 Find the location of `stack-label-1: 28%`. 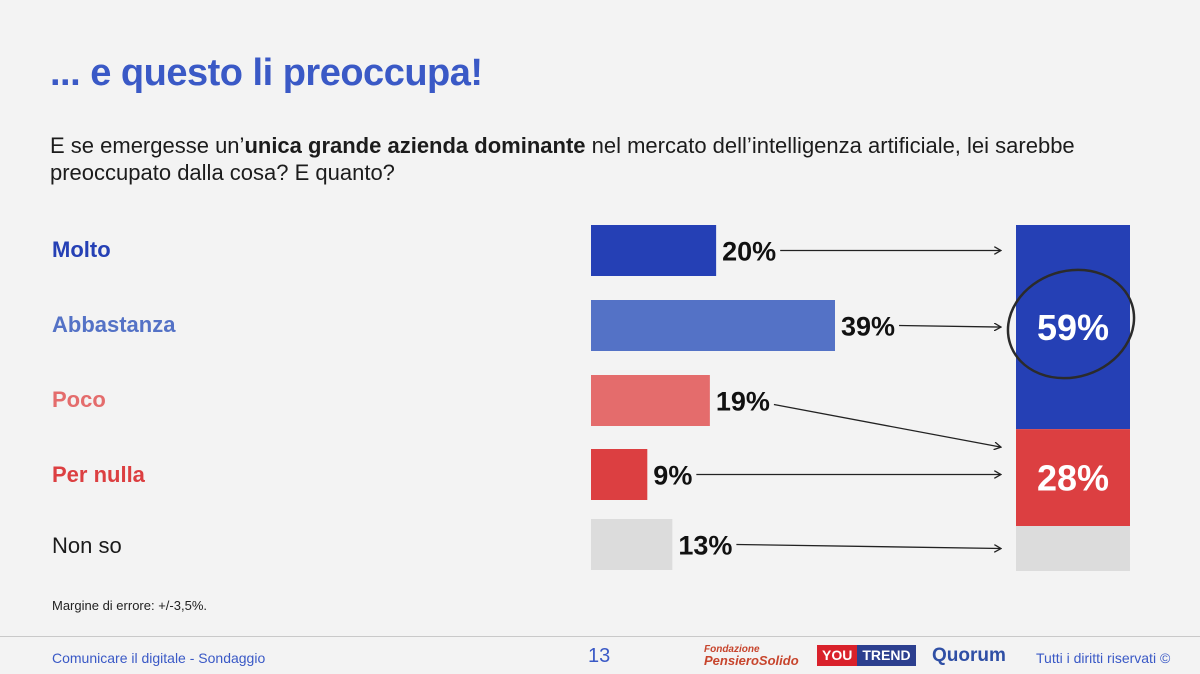

stack-label-1: 28% is located at coordinates (1073, 478).